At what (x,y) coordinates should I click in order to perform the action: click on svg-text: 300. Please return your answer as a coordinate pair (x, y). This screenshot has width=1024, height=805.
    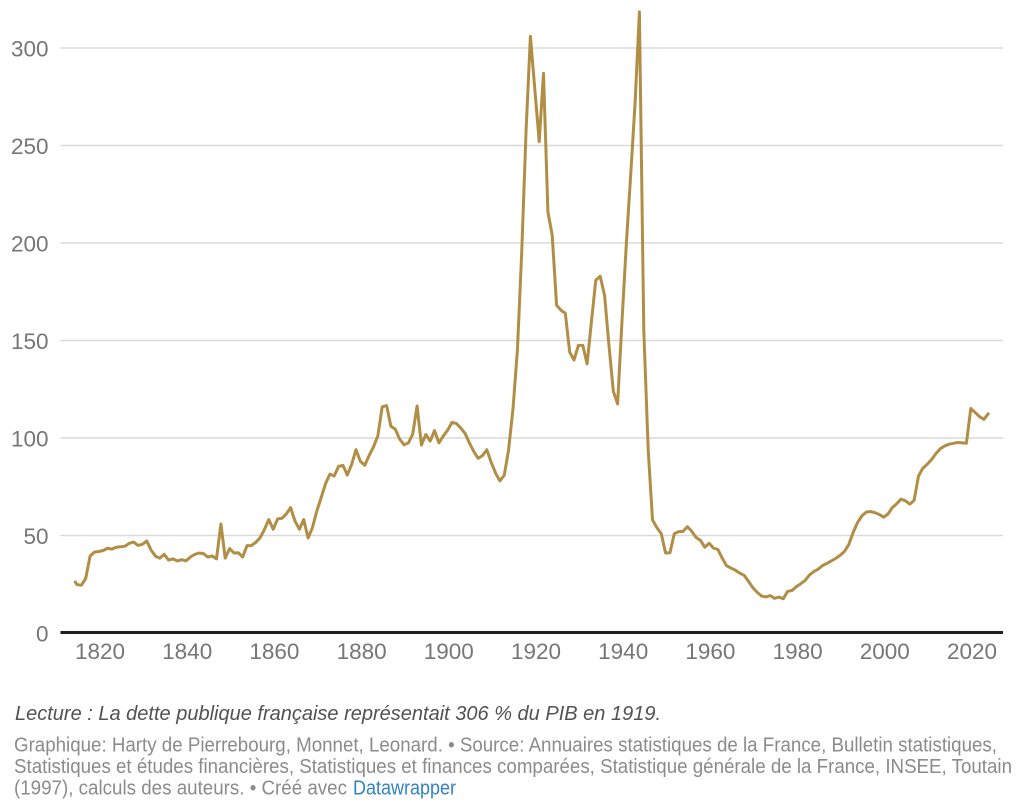
    Looking at the image, I should click on (30, 49).